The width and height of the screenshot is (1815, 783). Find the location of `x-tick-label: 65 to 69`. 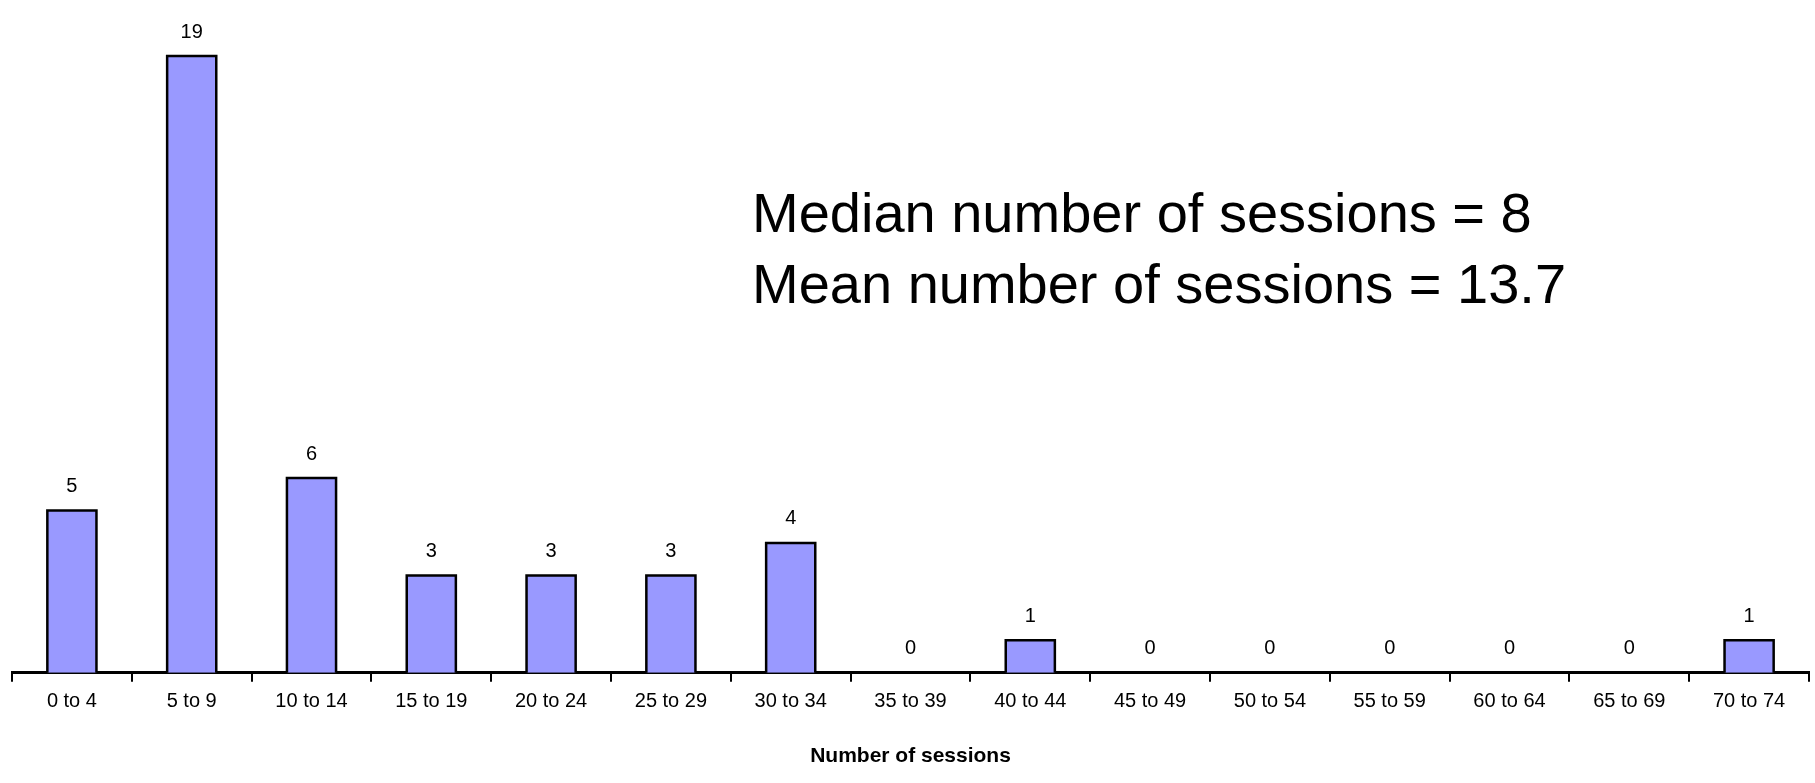

x-tick-label: 65 to 69 is located at coordinates (1629, 700).